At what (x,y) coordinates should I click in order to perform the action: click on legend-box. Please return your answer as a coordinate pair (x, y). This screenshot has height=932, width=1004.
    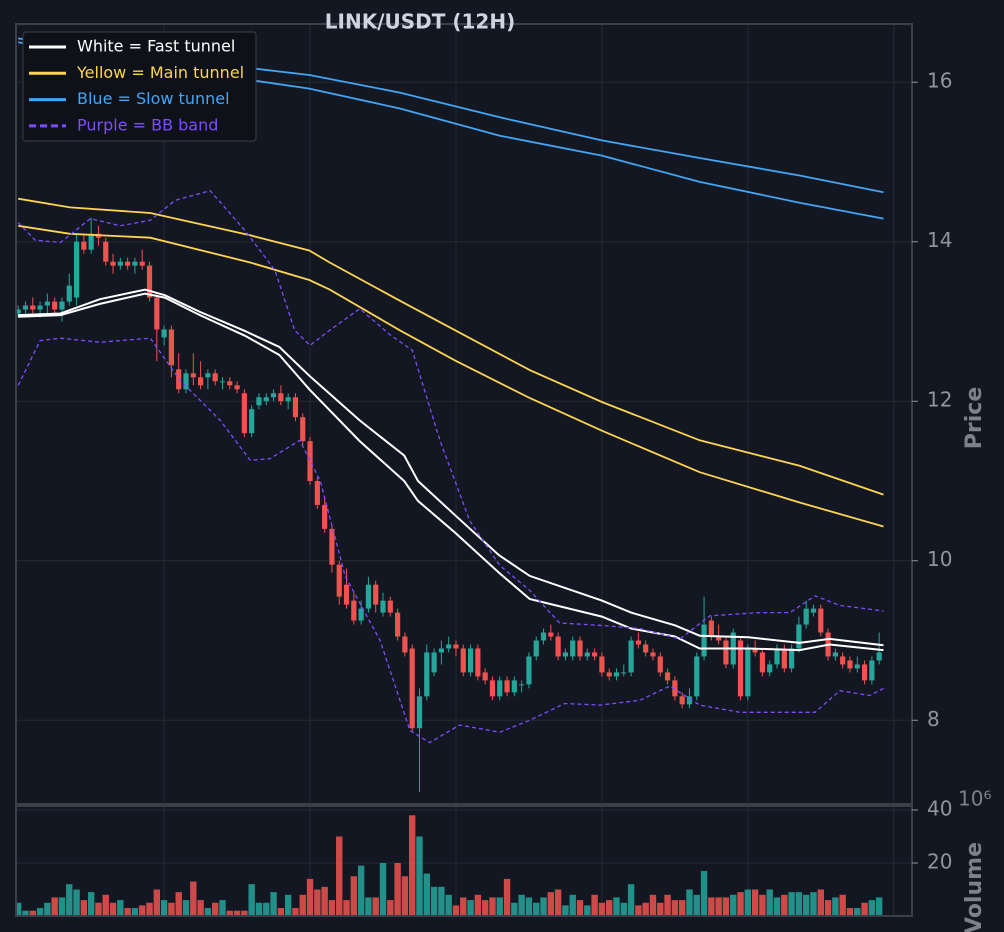
    Looking at the image, I should click on (139, 86).